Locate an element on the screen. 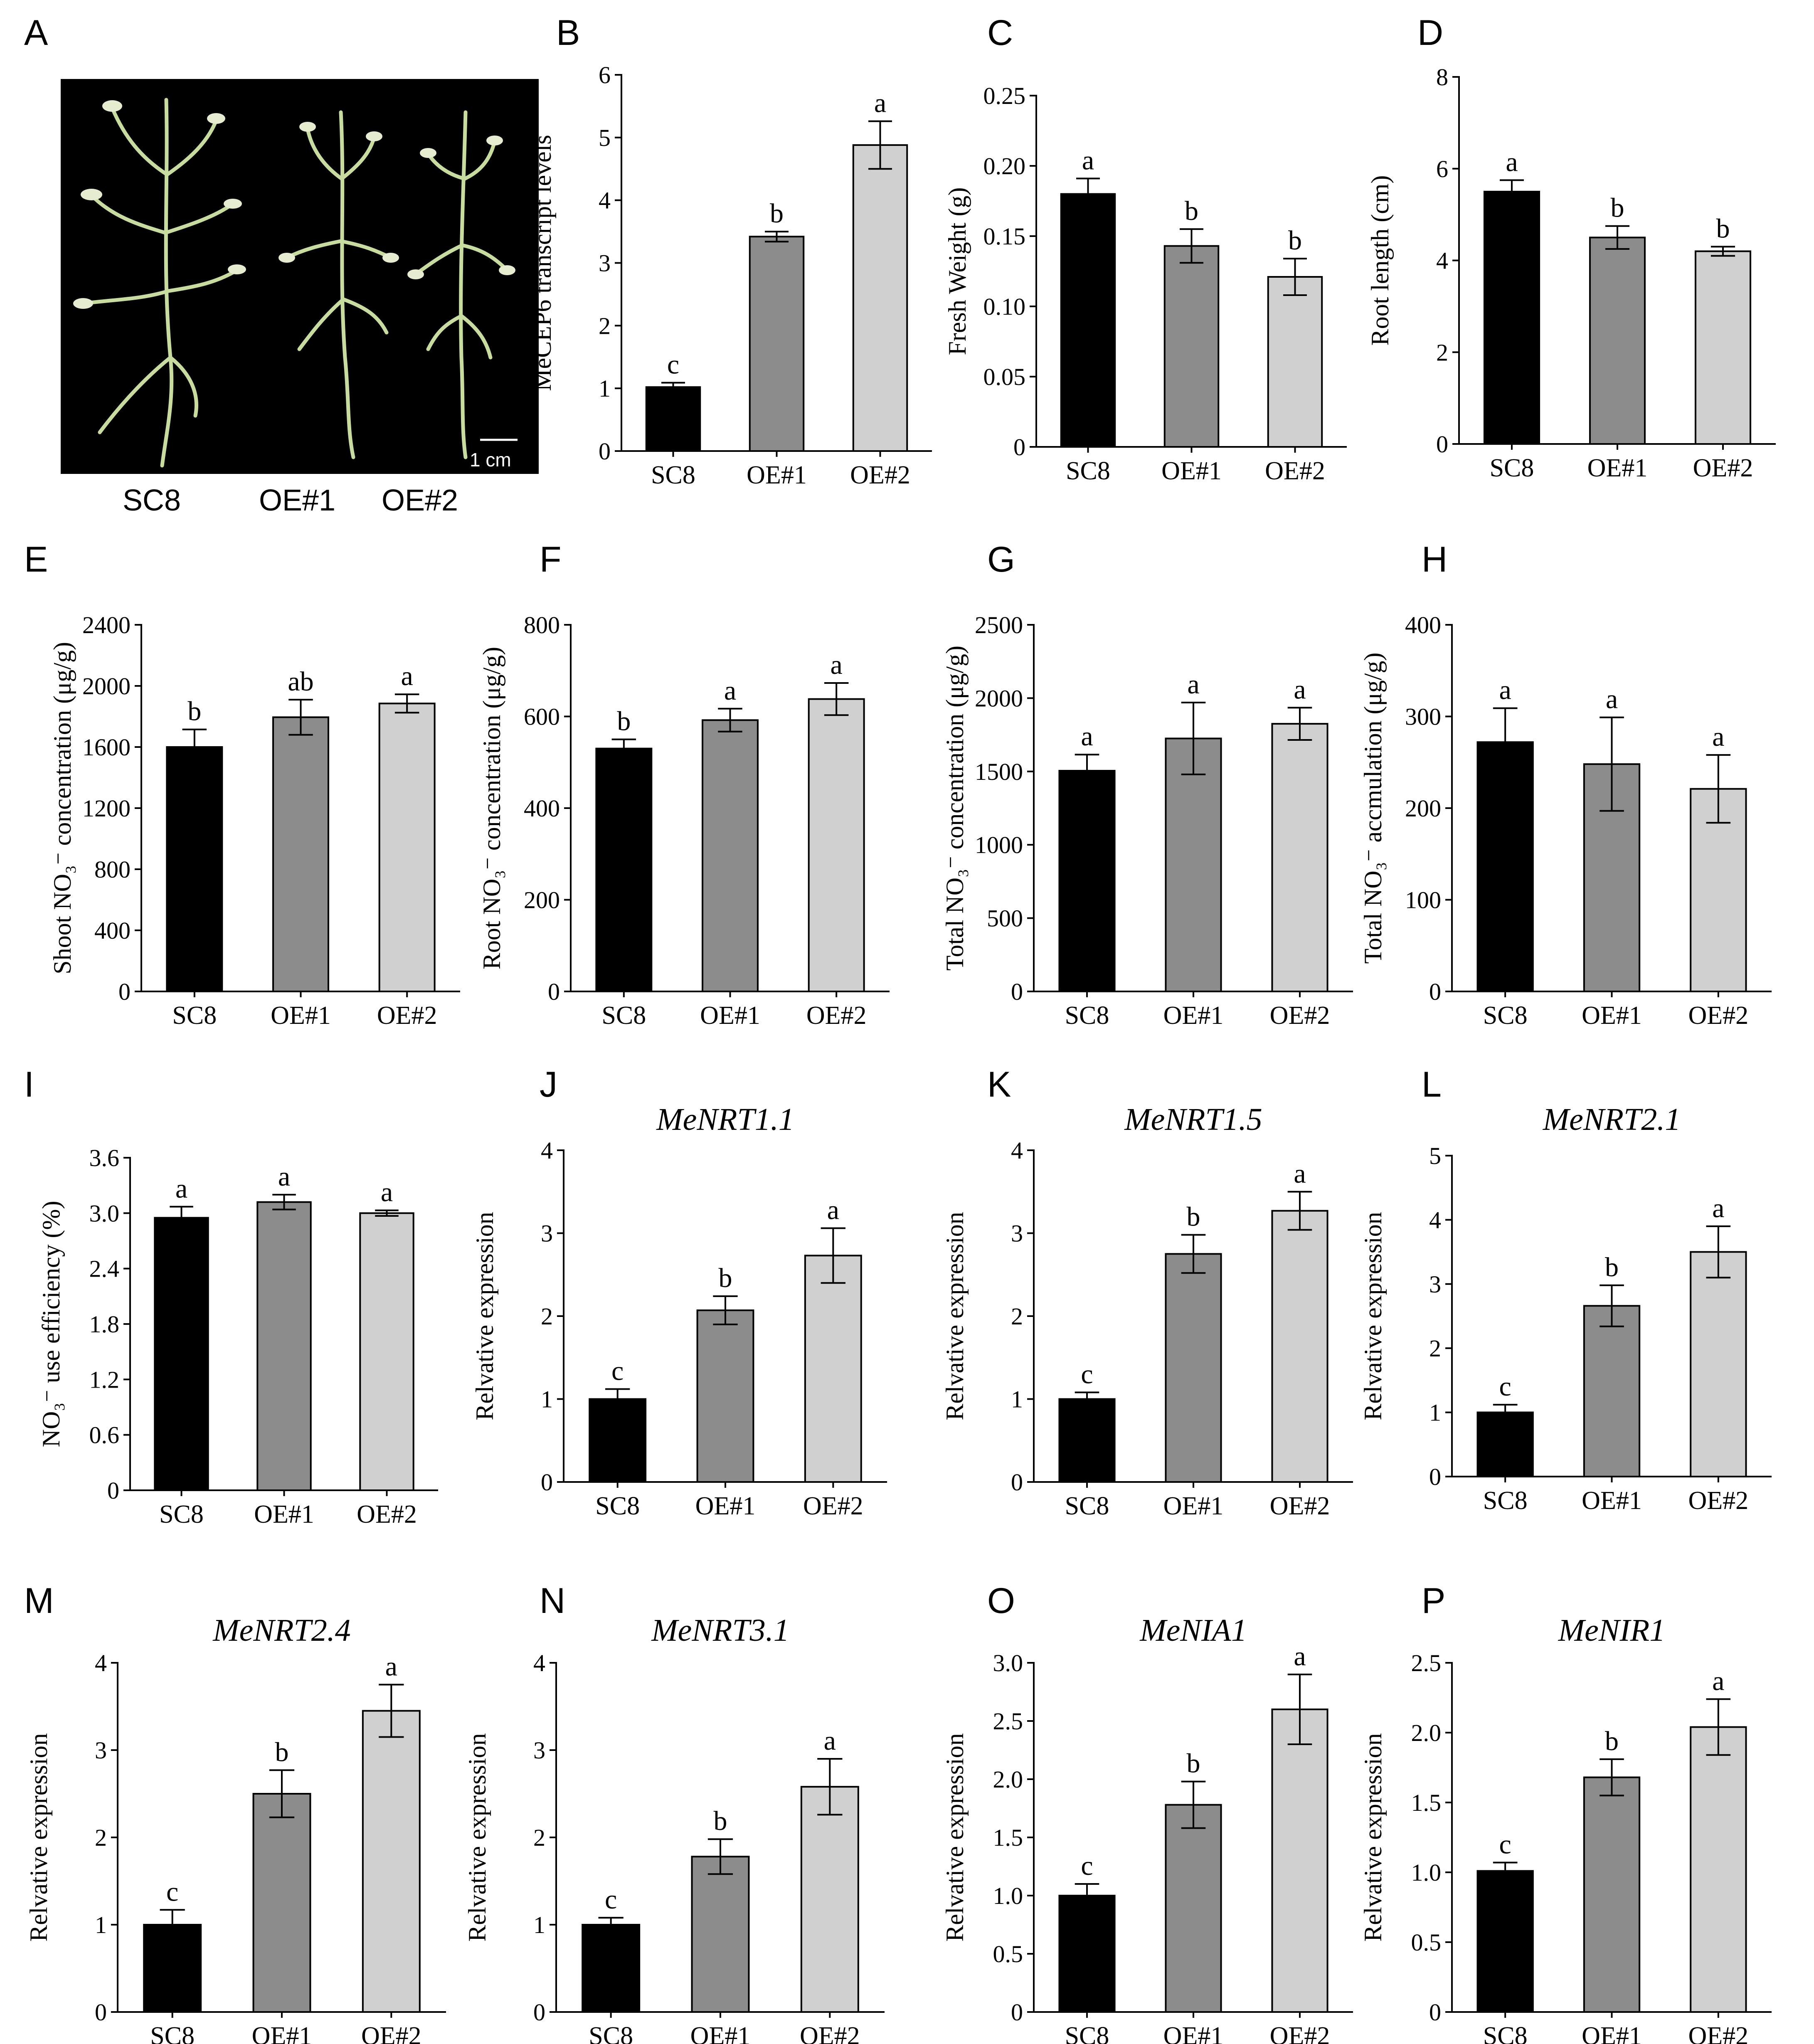  sig-label-k-oe2: a is located at coordinates (1300, 1174).